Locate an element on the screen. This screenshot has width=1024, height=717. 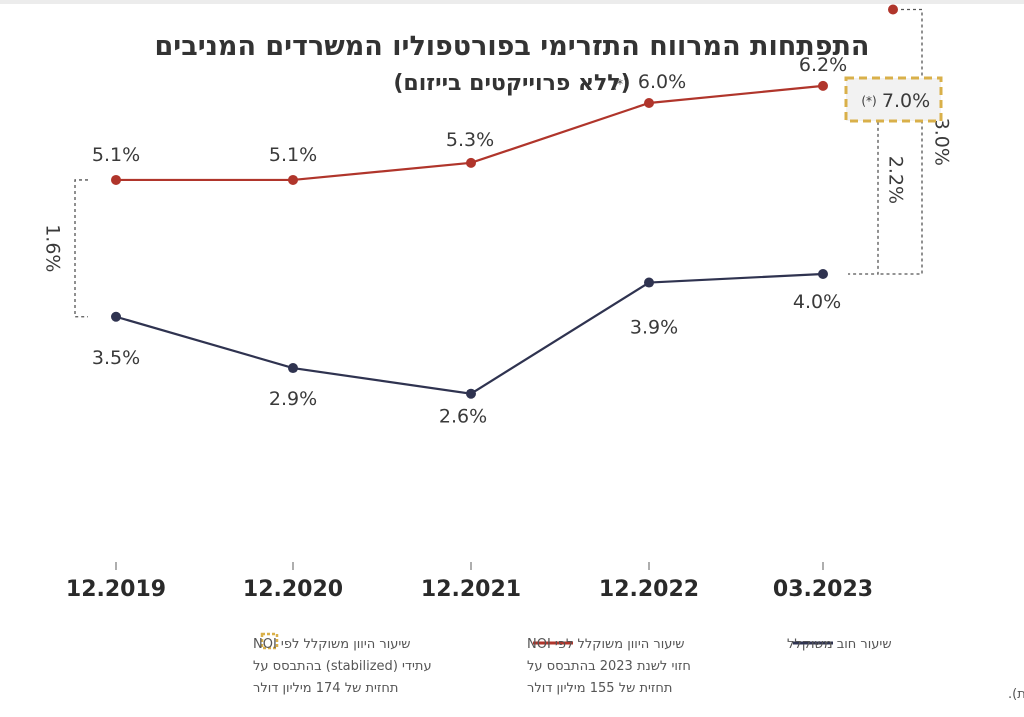
legend-projected-label-2: עתידי (stabilized) בהתבסס על is located at coordinates (342, 666).